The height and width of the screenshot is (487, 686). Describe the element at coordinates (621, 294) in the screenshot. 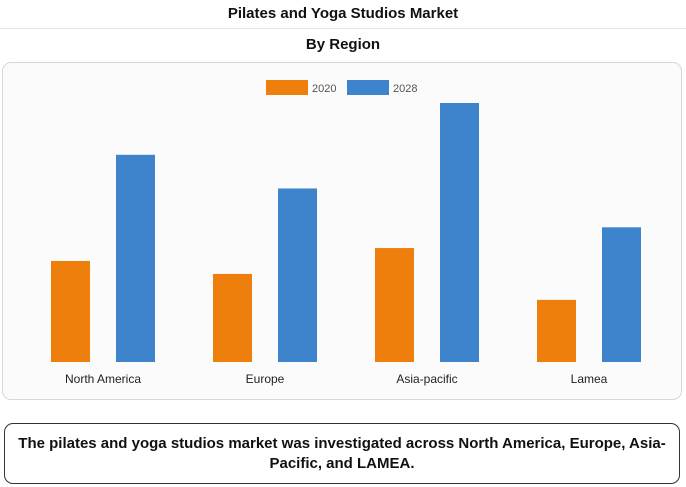

I see `bar-lamea-2028` at that location.